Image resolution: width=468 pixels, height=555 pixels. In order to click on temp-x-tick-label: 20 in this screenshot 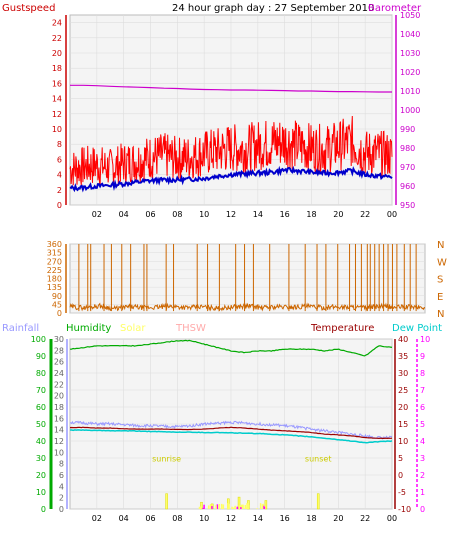, I will do `click(338, 518)`.